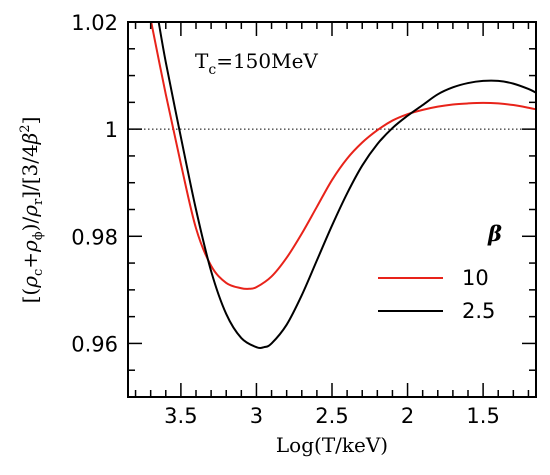  I want to click on annotation-main: T, so click(202, 61).